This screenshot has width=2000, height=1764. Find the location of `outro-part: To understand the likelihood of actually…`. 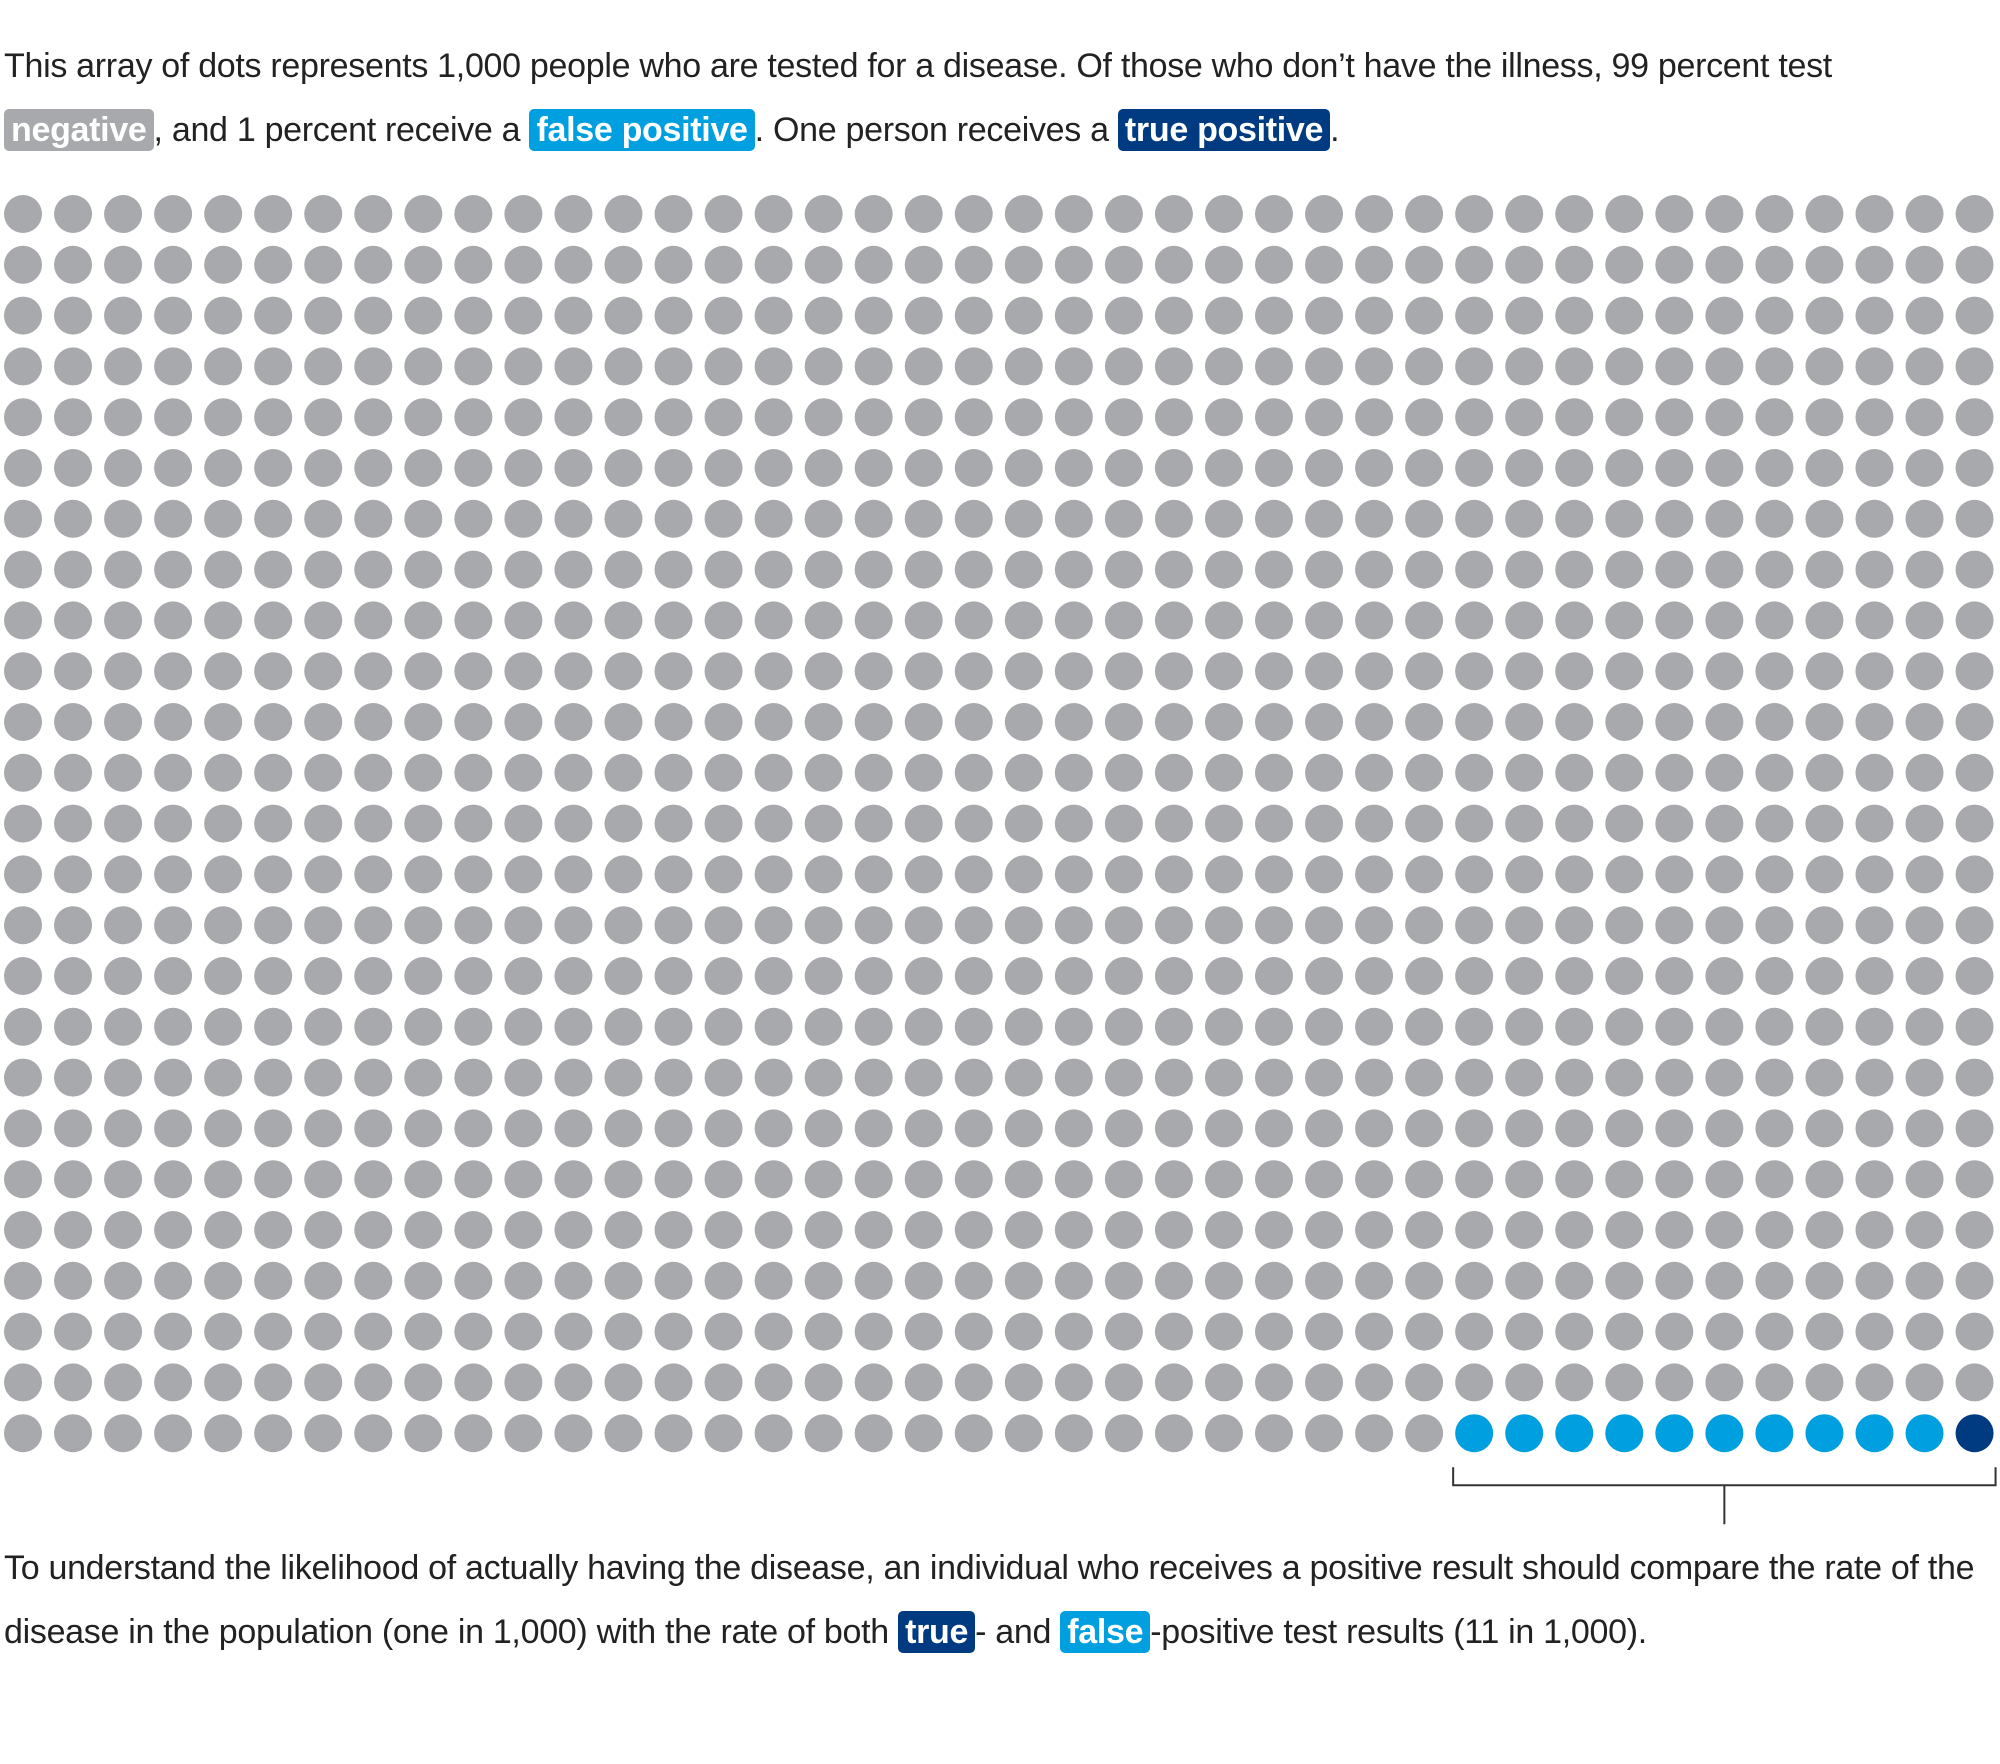

outro-part: To understand the likelihood of actually… is located at coordinates (989, 1600).